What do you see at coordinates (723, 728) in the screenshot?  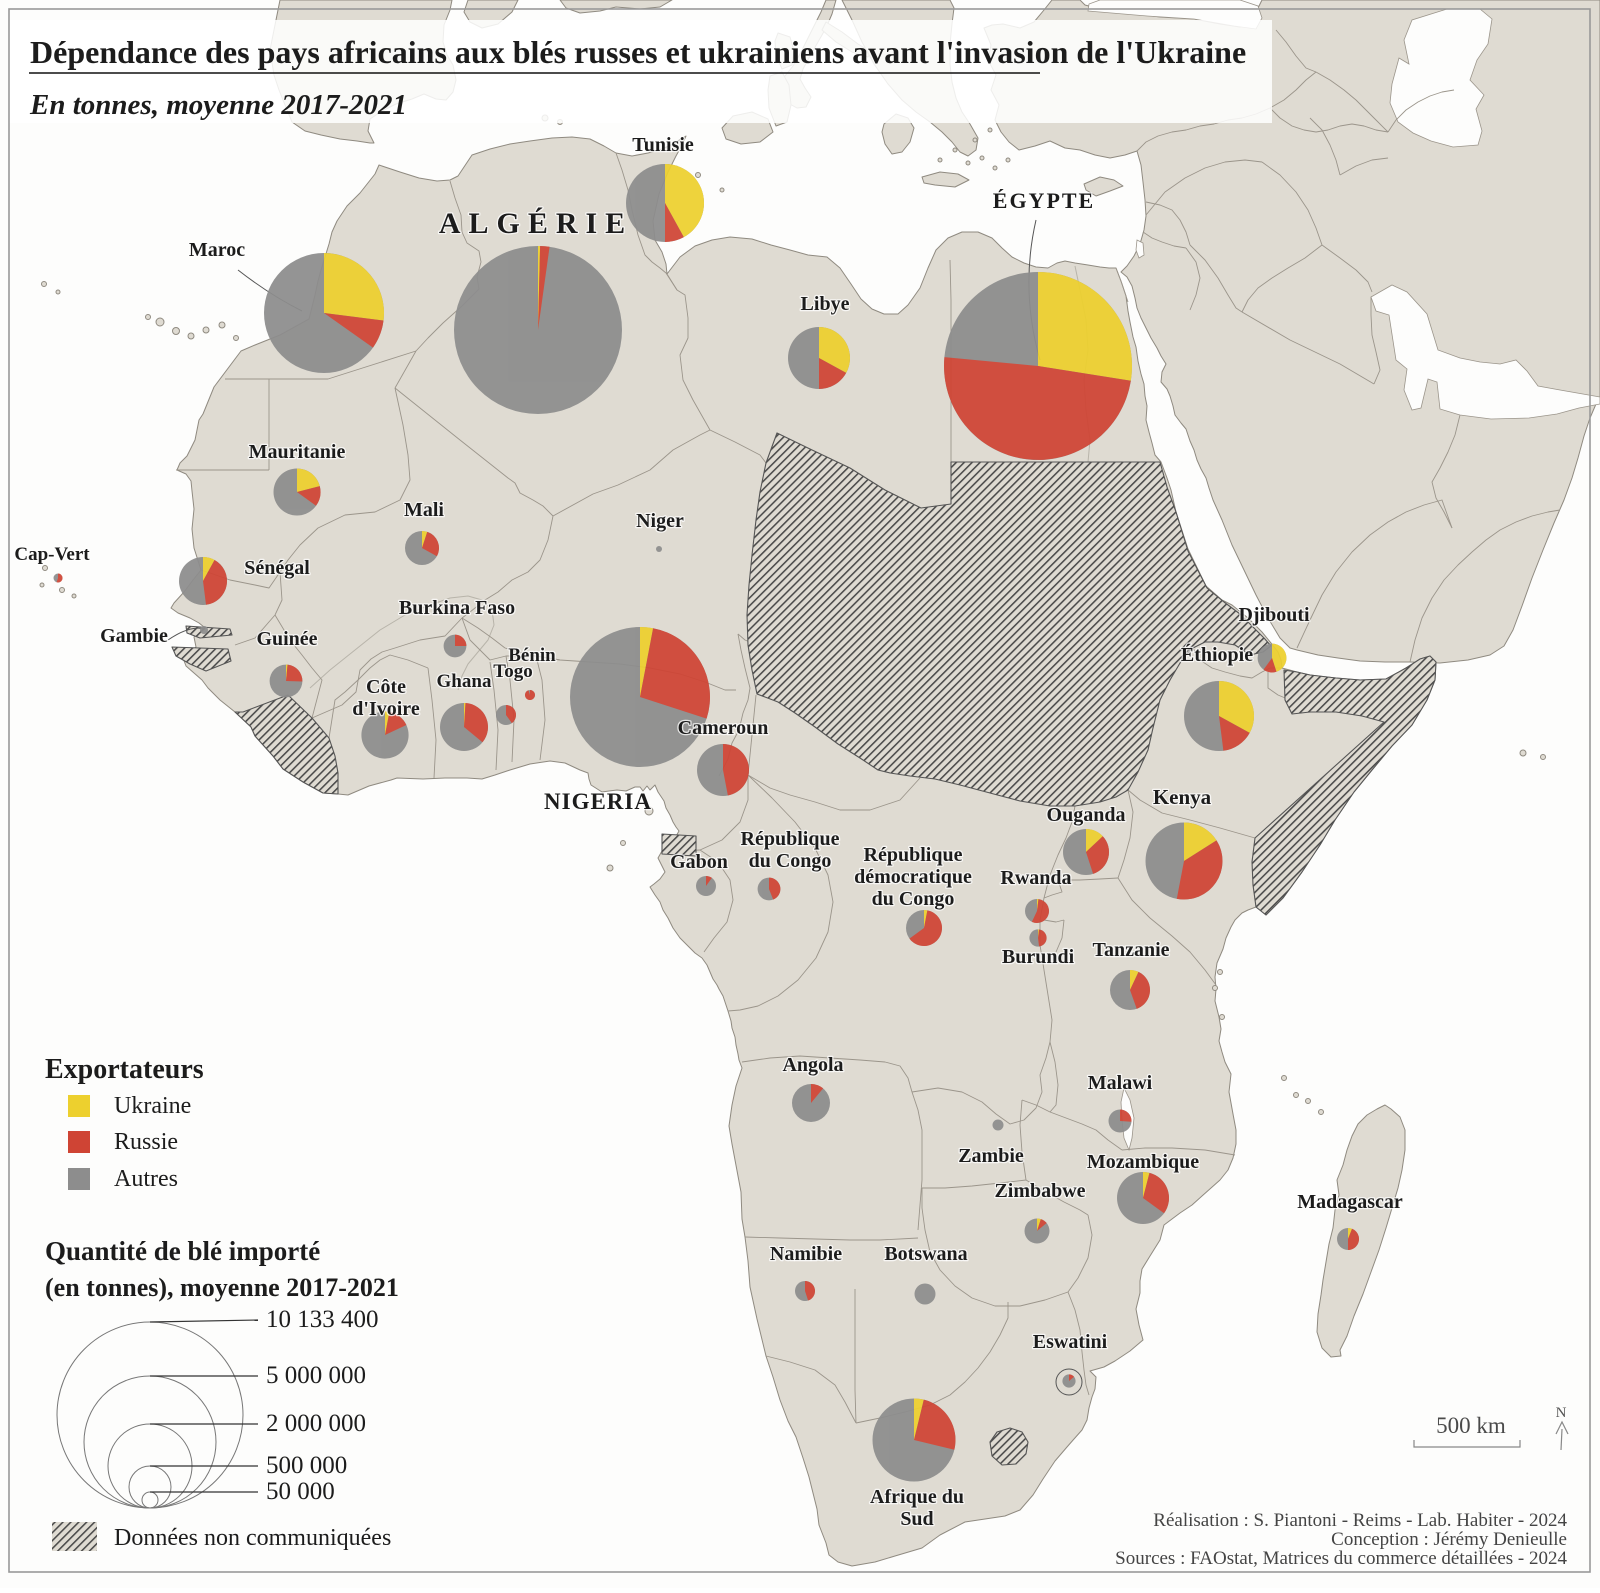 I see `svg-text: Cameroun` at bounding box center [723, 728].